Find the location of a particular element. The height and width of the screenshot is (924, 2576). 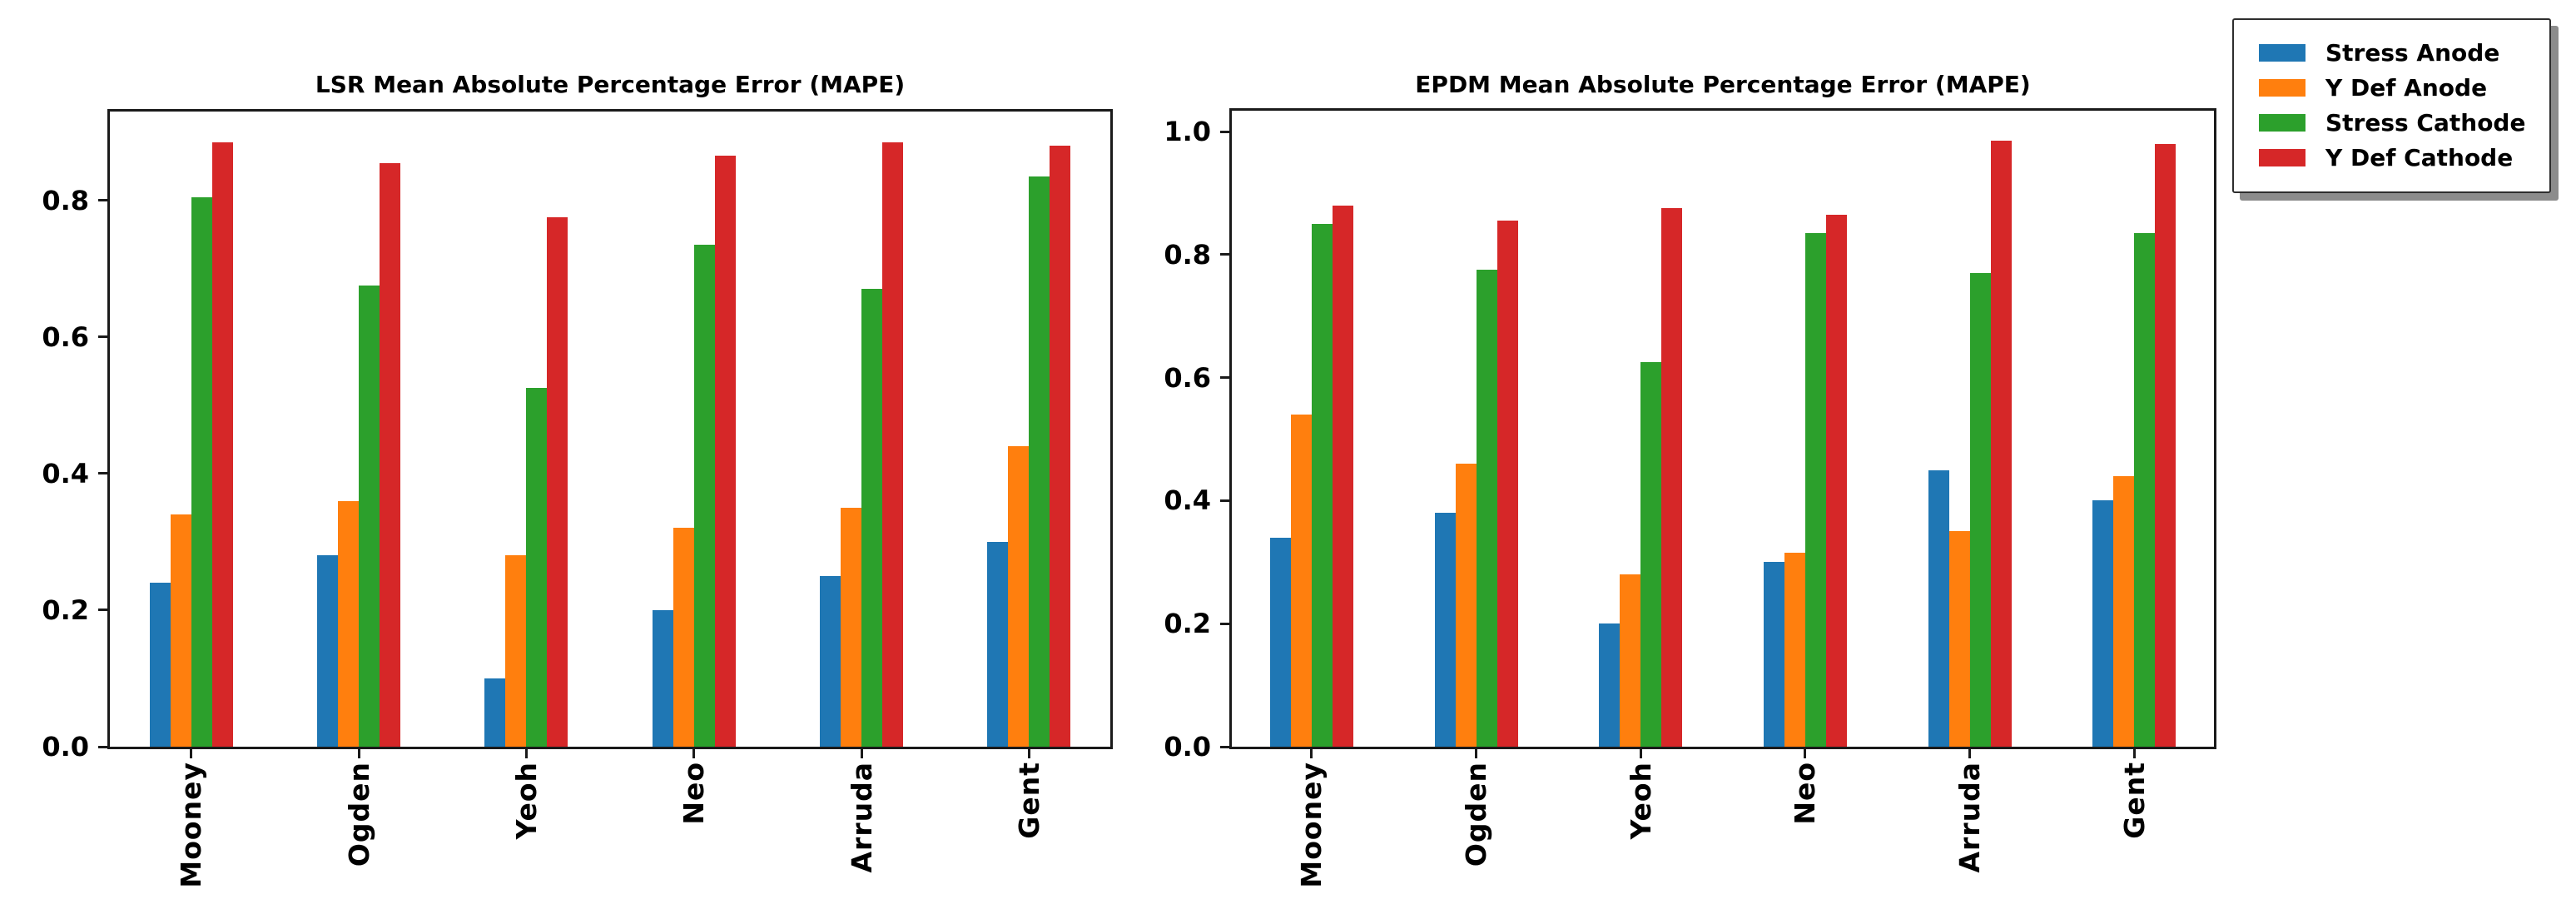

bar-lsr-yeoh-stress-anode is located at coordinates (495, 712).